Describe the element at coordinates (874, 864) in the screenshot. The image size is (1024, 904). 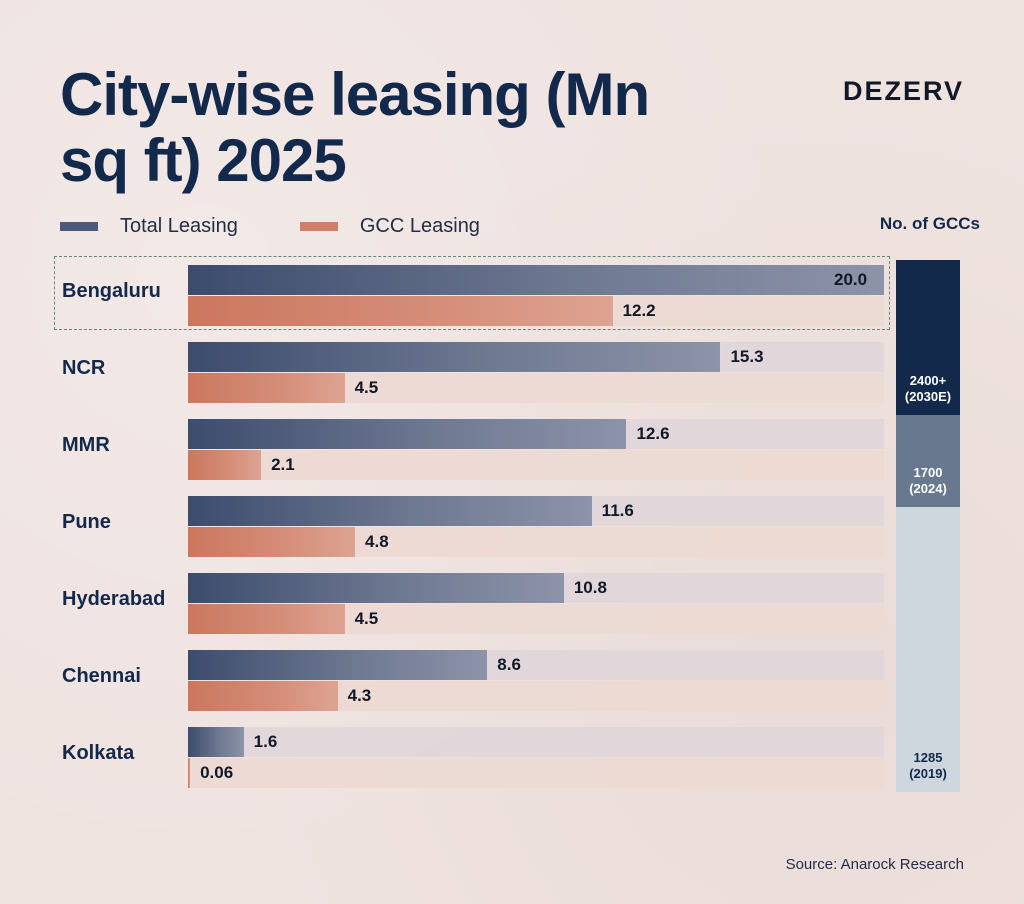
I see `source-note: Source: Anarock Research` at that location.